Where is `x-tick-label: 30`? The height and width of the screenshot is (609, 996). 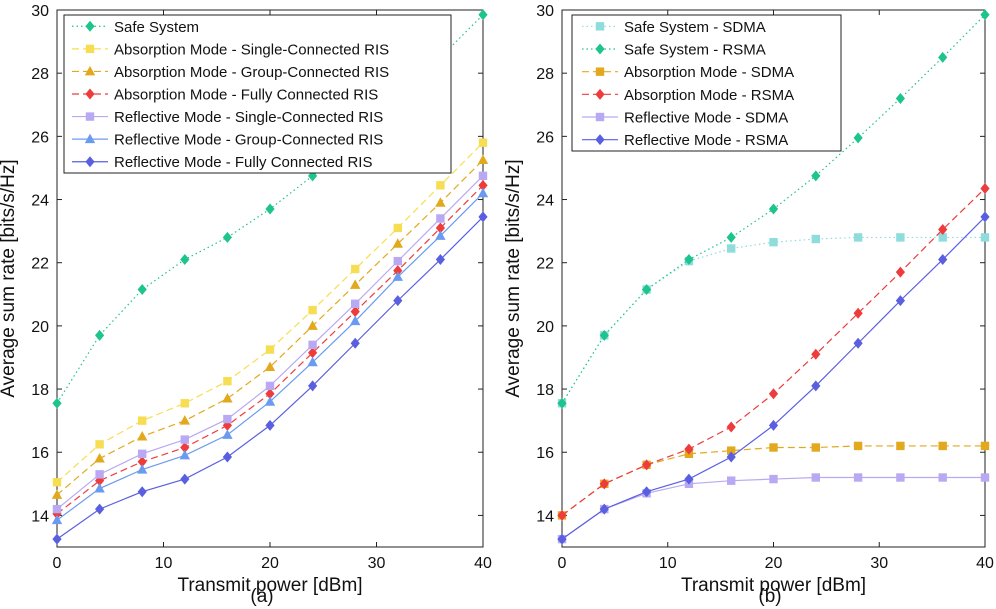 x-tick-label: 30 is located at coordinates (879, 563).